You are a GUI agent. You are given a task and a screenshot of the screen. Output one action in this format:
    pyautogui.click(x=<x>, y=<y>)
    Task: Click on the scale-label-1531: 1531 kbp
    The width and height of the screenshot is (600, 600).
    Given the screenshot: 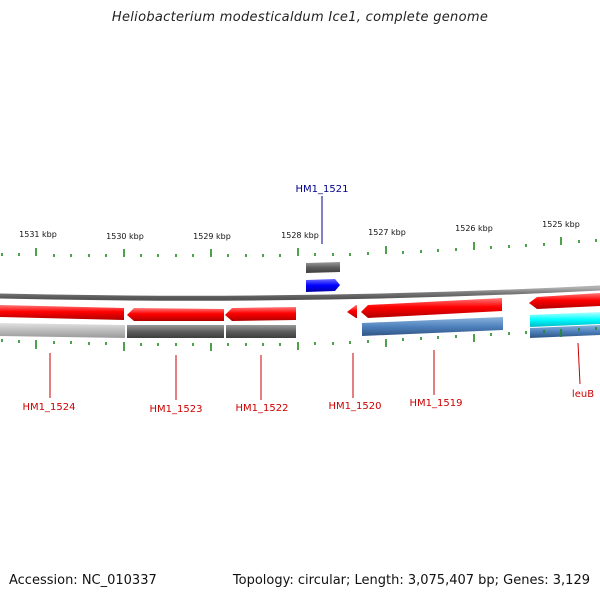 What is the action you would take?
    pyautogui.click(x=38, y=234)
    